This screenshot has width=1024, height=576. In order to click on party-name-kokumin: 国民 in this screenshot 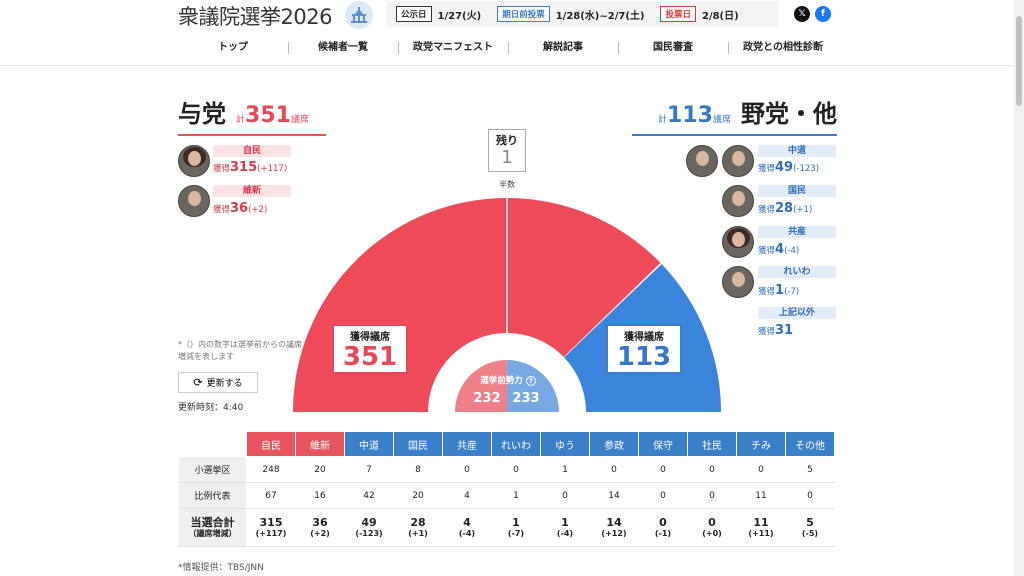, I will do `click(797, 191)`.